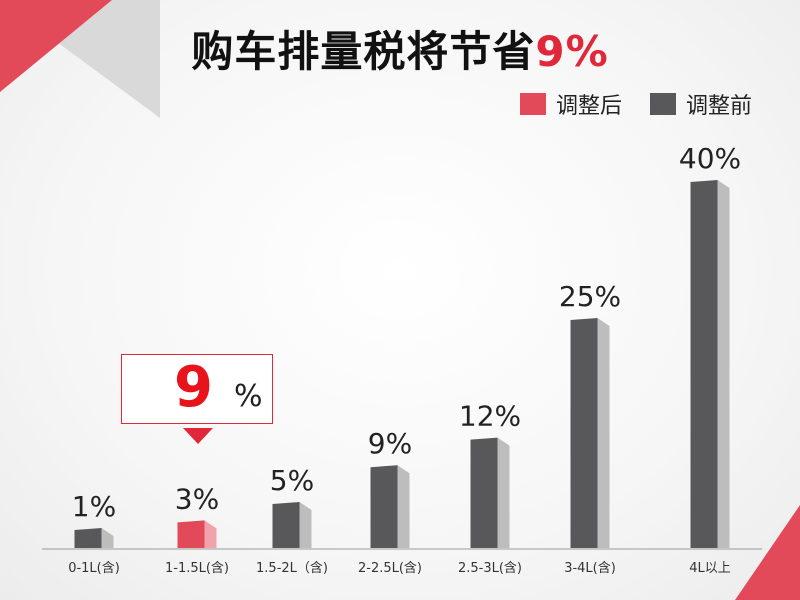 The width and height of the screenshot is (800, 600). What do you see at coordinates (292, 480) in the screenshot?
I see `data-label-2: 5%` at bounding box center [292, 480].